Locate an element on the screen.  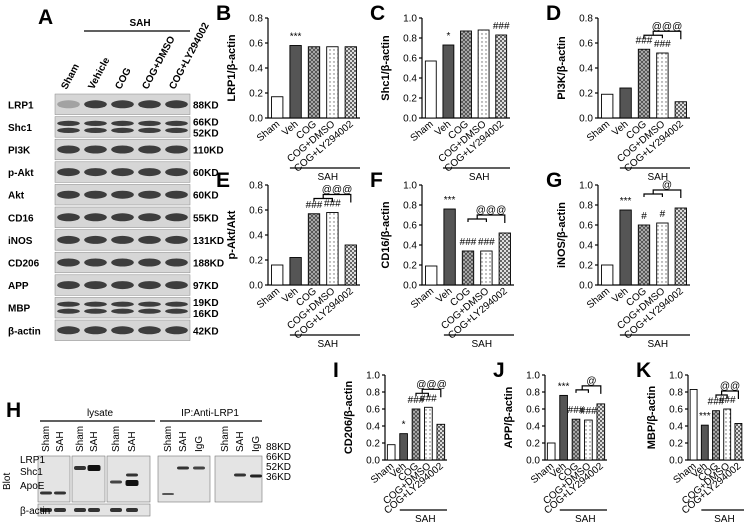
protein-label: Akt is located at coordinates (16, 196).